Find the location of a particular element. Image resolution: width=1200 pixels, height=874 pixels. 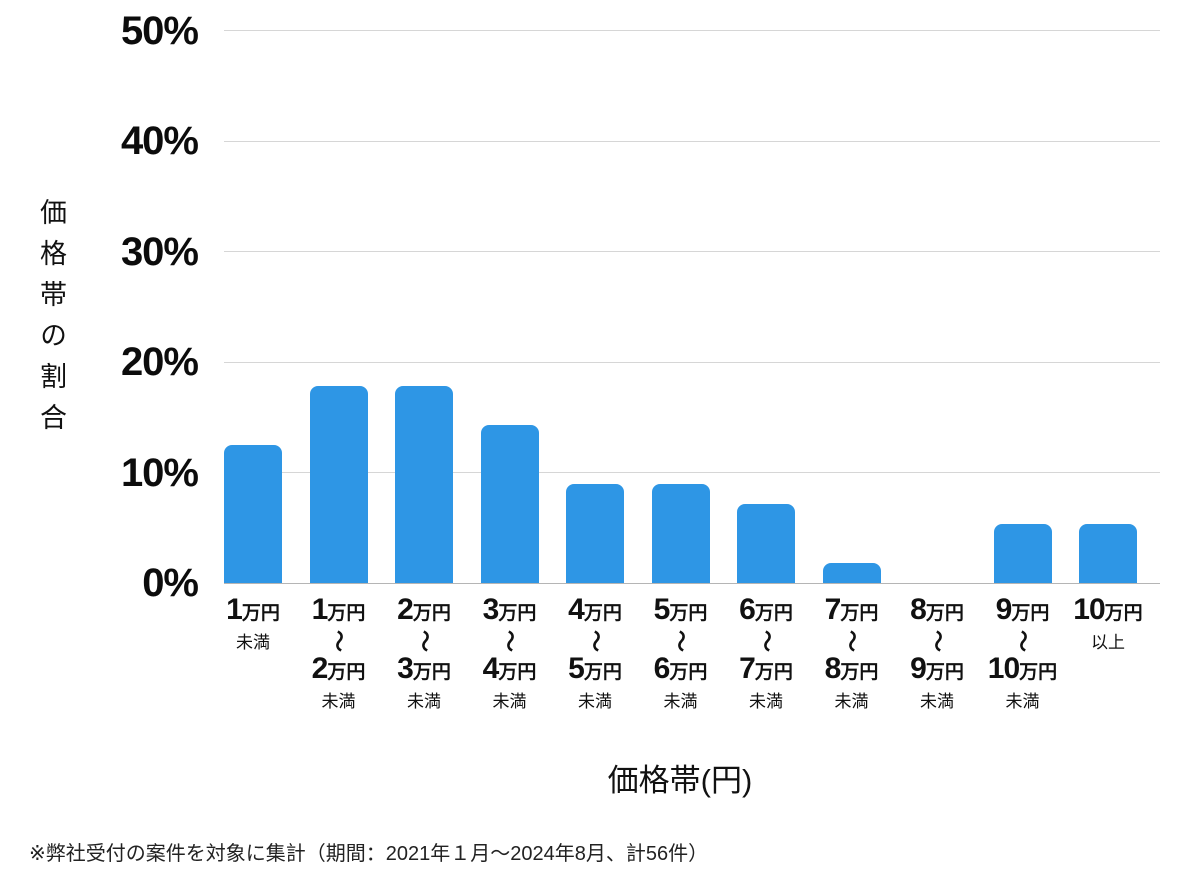

x-category-label: 3 万円〜 4 万円 未満 is located at coordinates (510, 653).